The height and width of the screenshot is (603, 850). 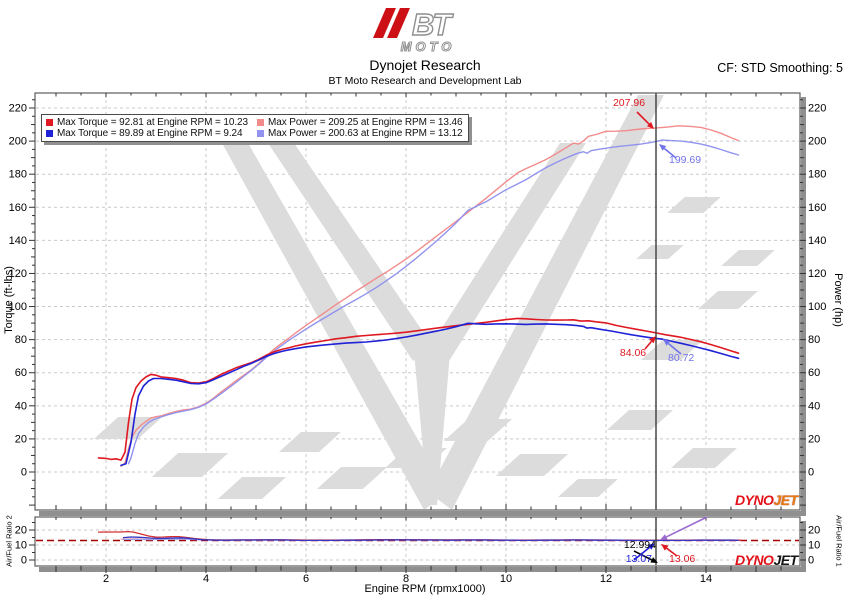 I want to click on svg-text: 4, so click(x=206, y=579).